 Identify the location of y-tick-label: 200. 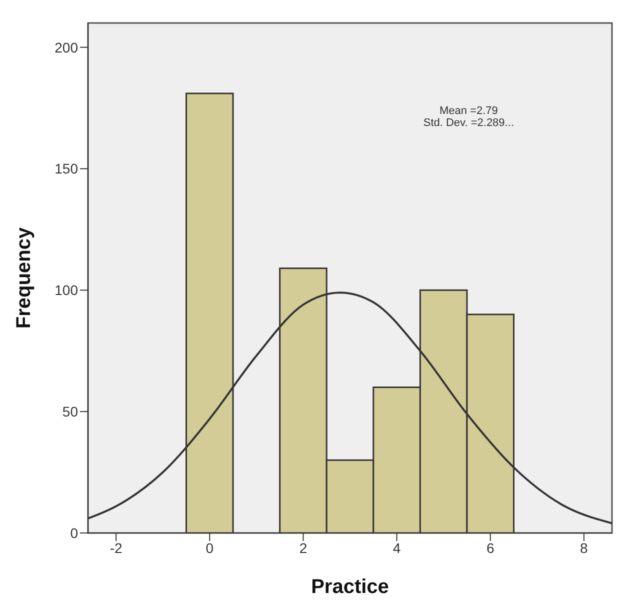
(66, 47).